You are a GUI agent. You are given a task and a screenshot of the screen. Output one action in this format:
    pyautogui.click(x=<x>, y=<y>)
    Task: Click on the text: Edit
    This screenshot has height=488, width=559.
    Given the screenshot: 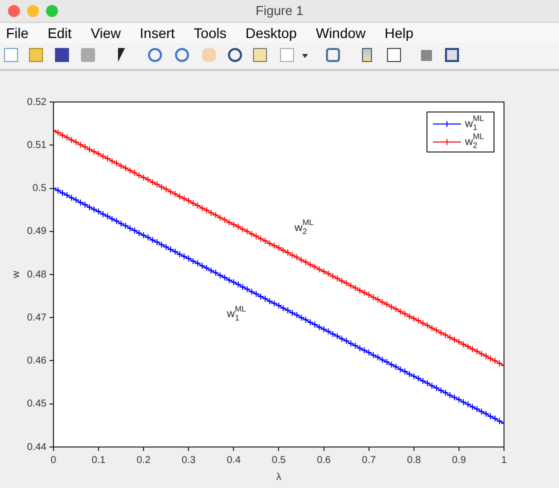 What is the action you would take?
    pyautogui.click(x=60, y=33)
    